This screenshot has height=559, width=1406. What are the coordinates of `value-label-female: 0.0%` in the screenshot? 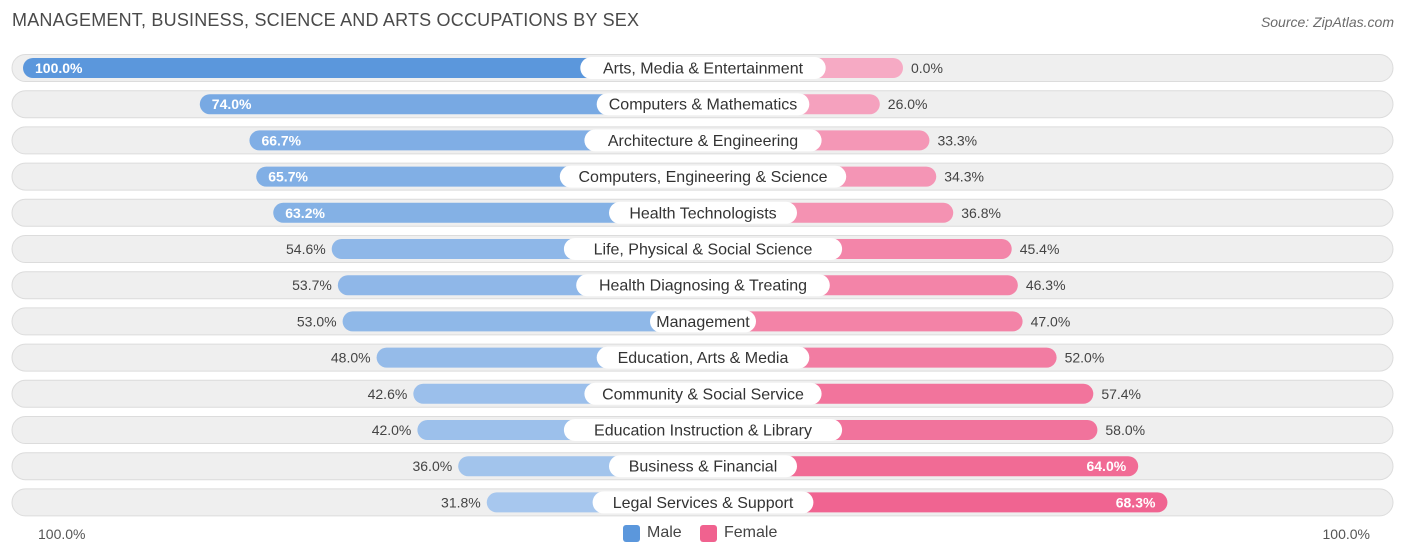 It's located at (927, 68).